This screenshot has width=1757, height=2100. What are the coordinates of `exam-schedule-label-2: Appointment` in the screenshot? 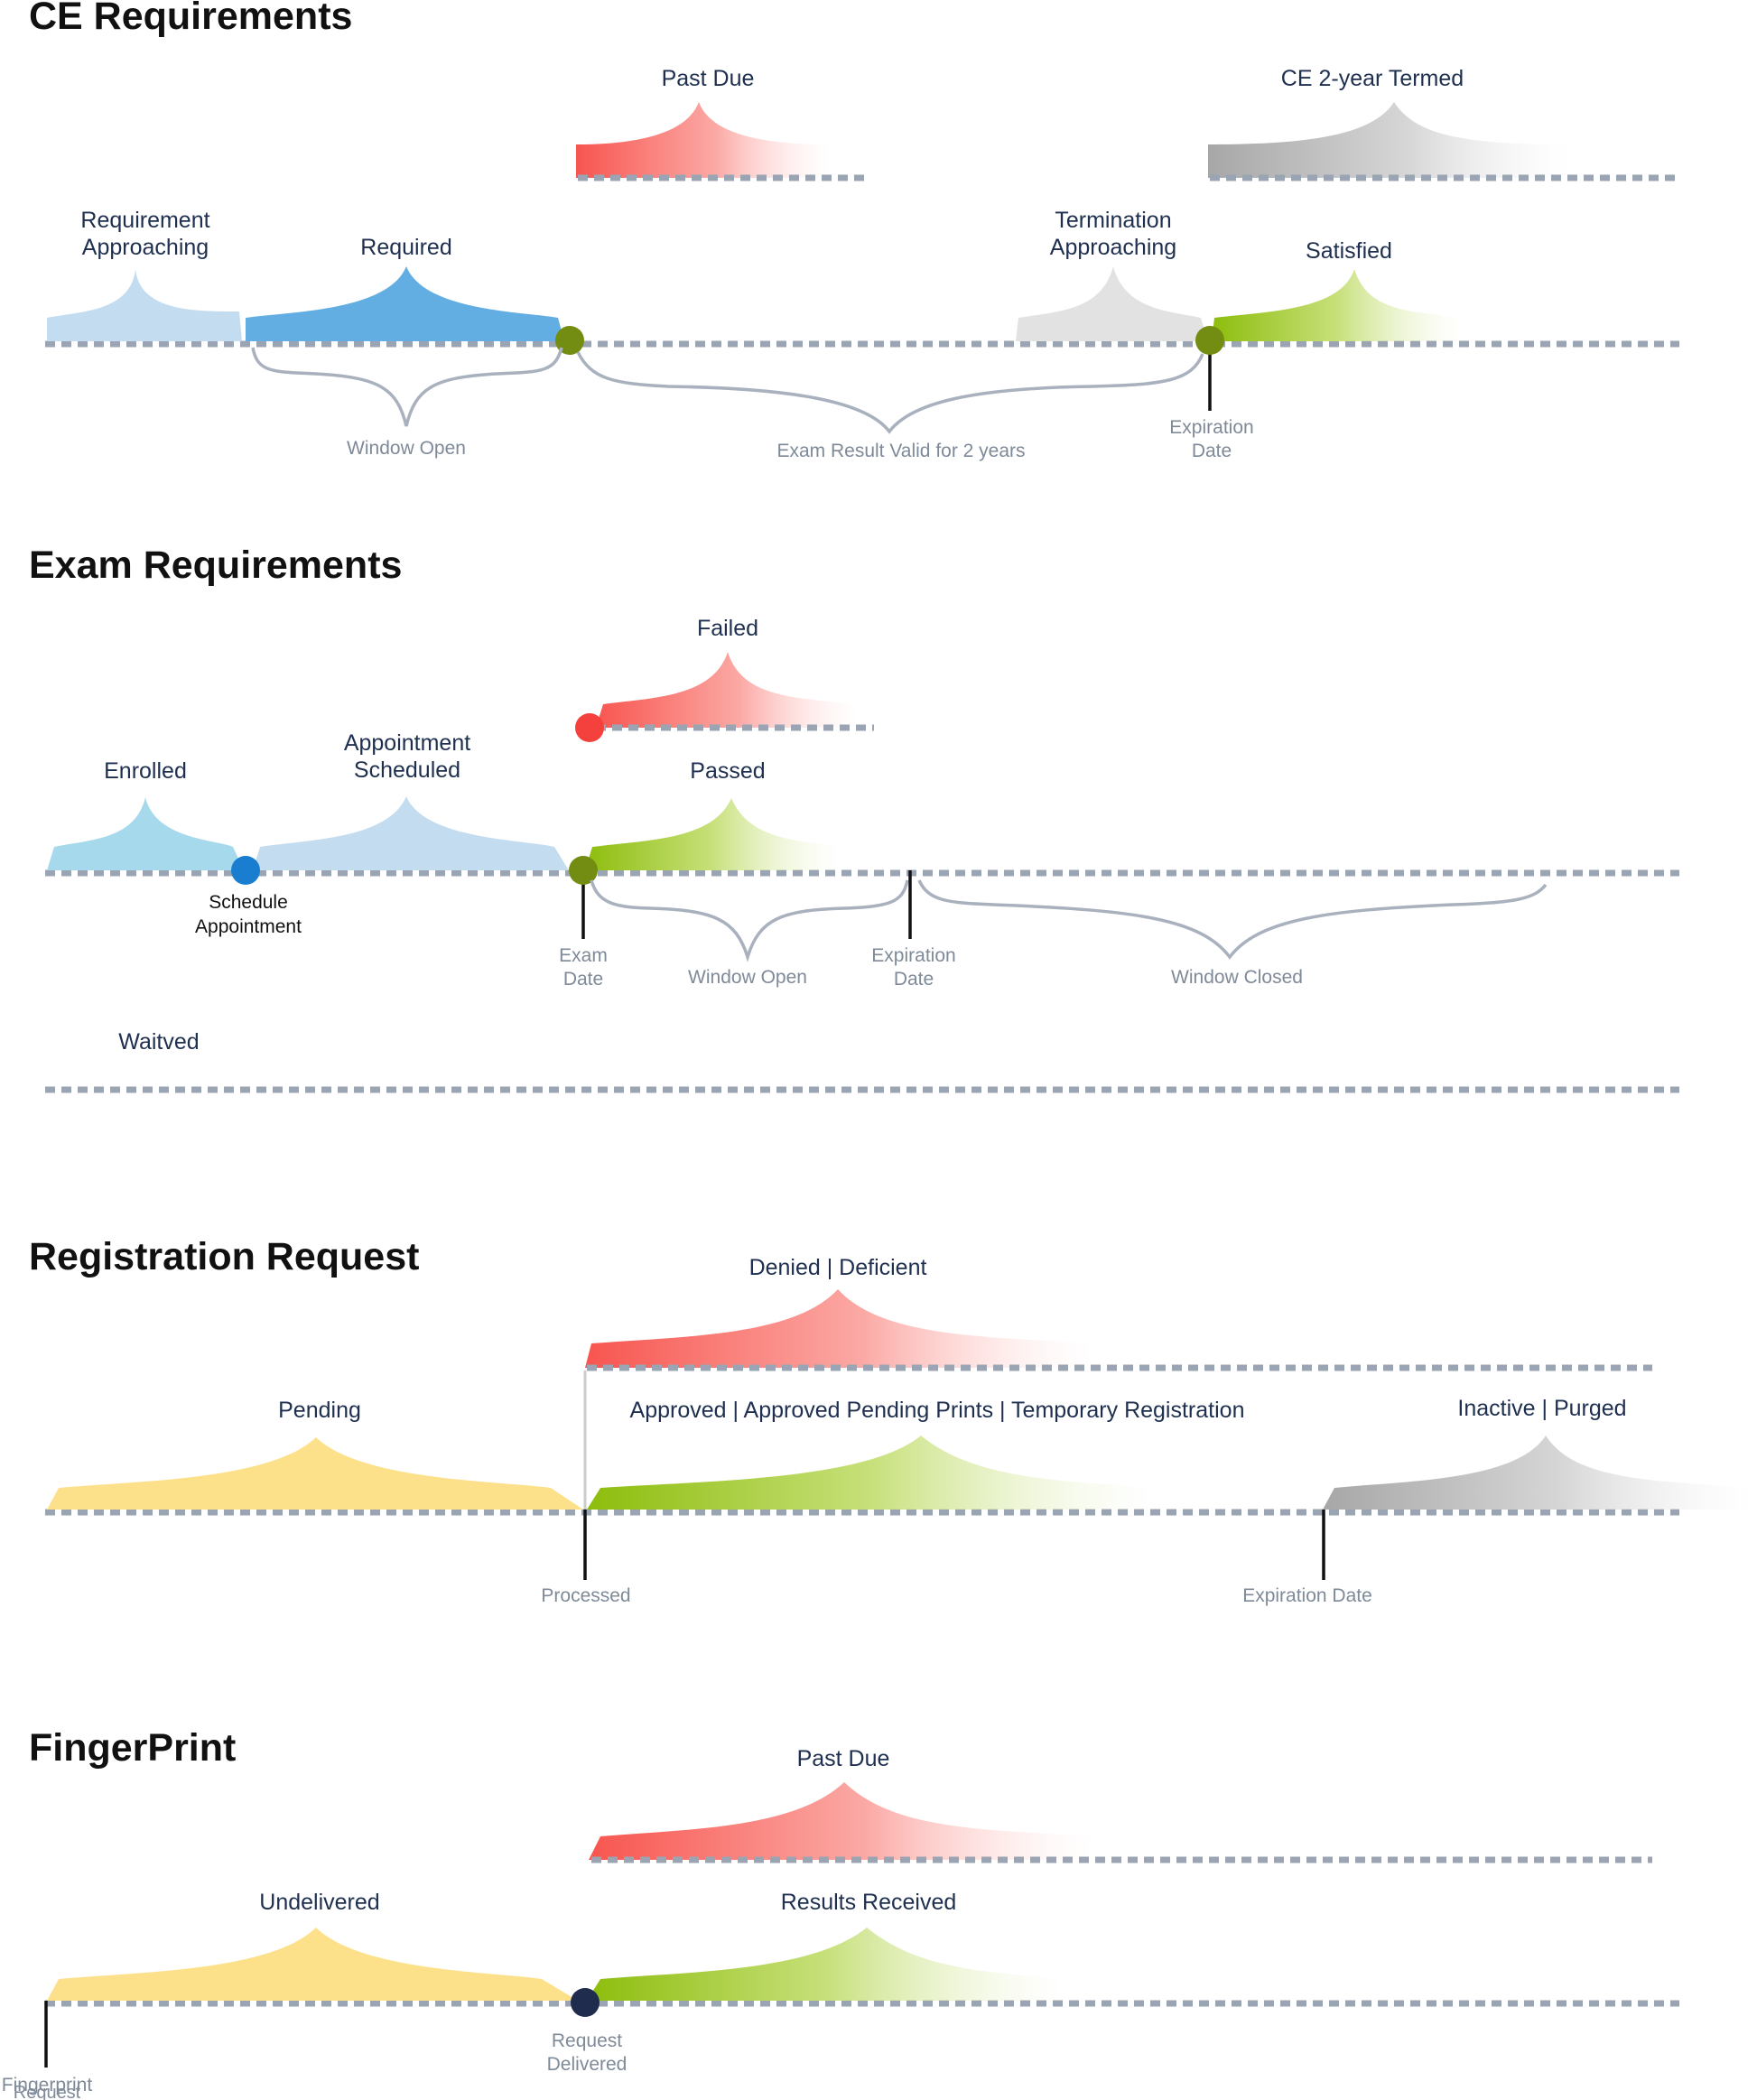 It's located at (248, 926).